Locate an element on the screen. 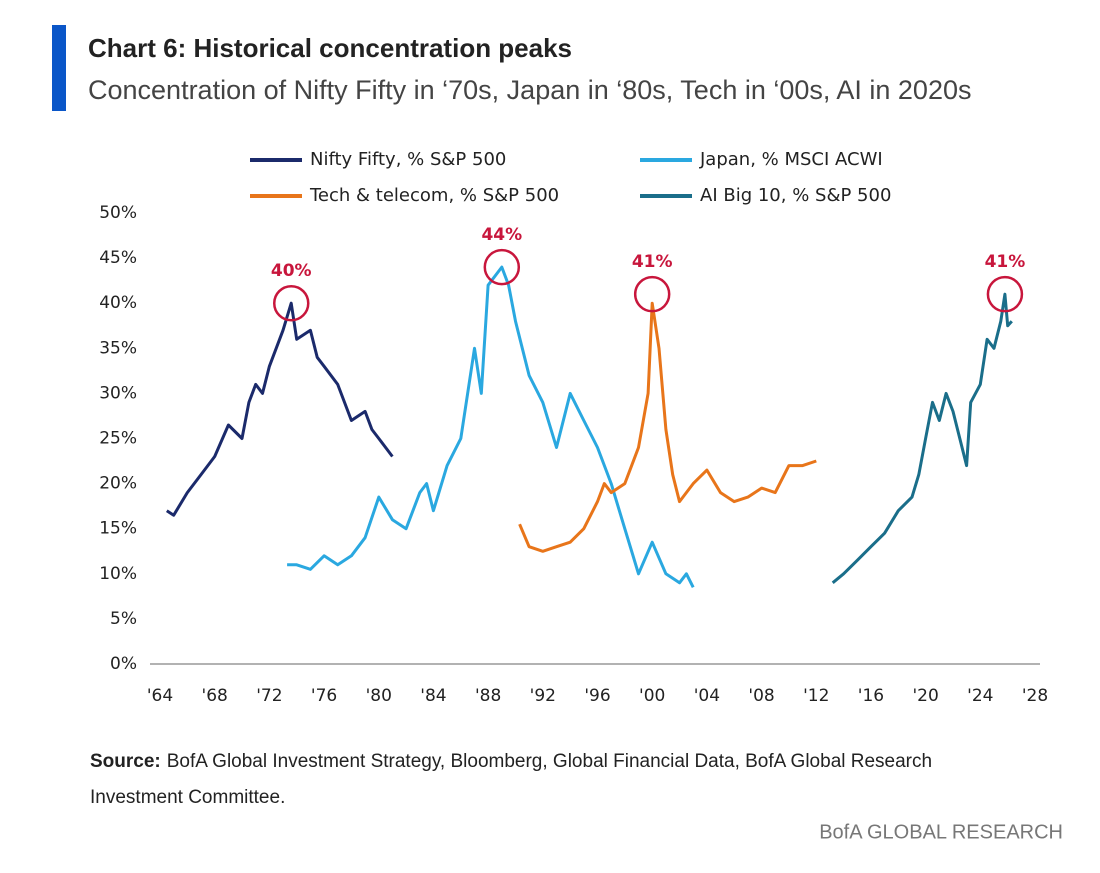 The image size is (1100, 873). y-tick-label: 5% is located at coordinates (123, 619).